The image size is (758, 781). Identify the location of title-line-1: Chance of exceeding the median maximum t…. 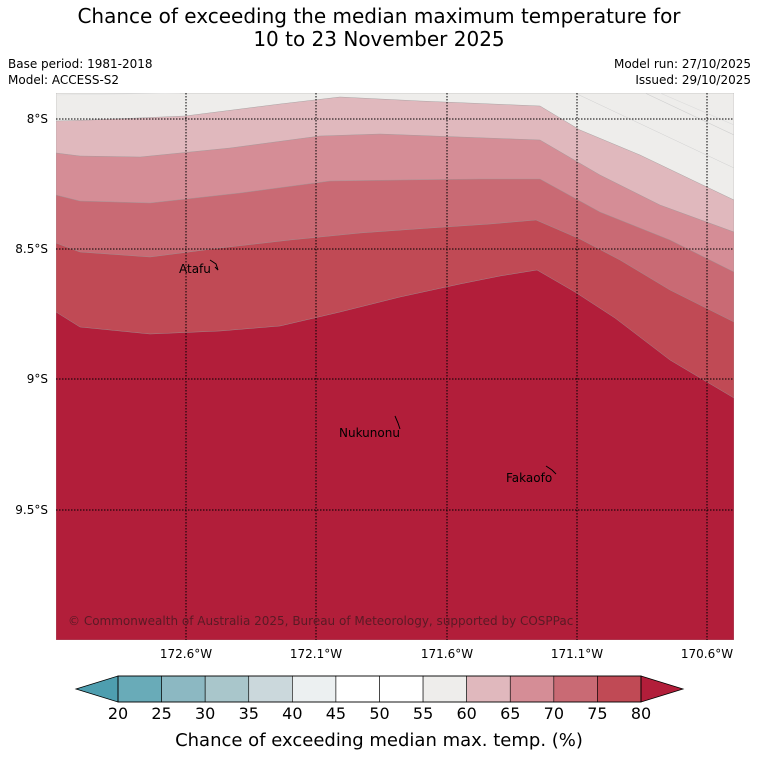
(379, 16).